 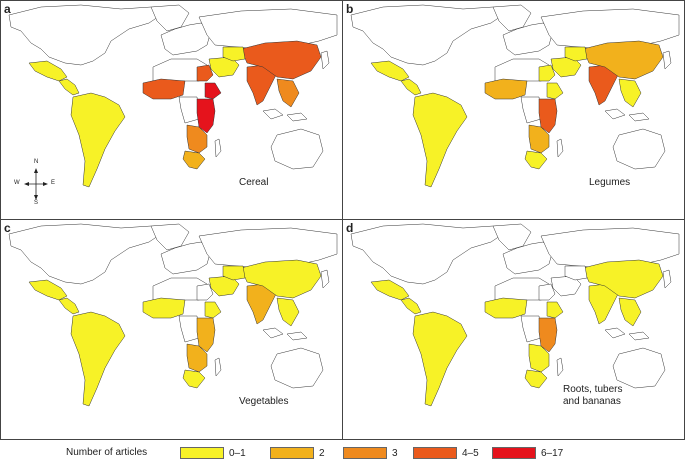 I want to click on legend-item: 2, so click(x=297, y=453).